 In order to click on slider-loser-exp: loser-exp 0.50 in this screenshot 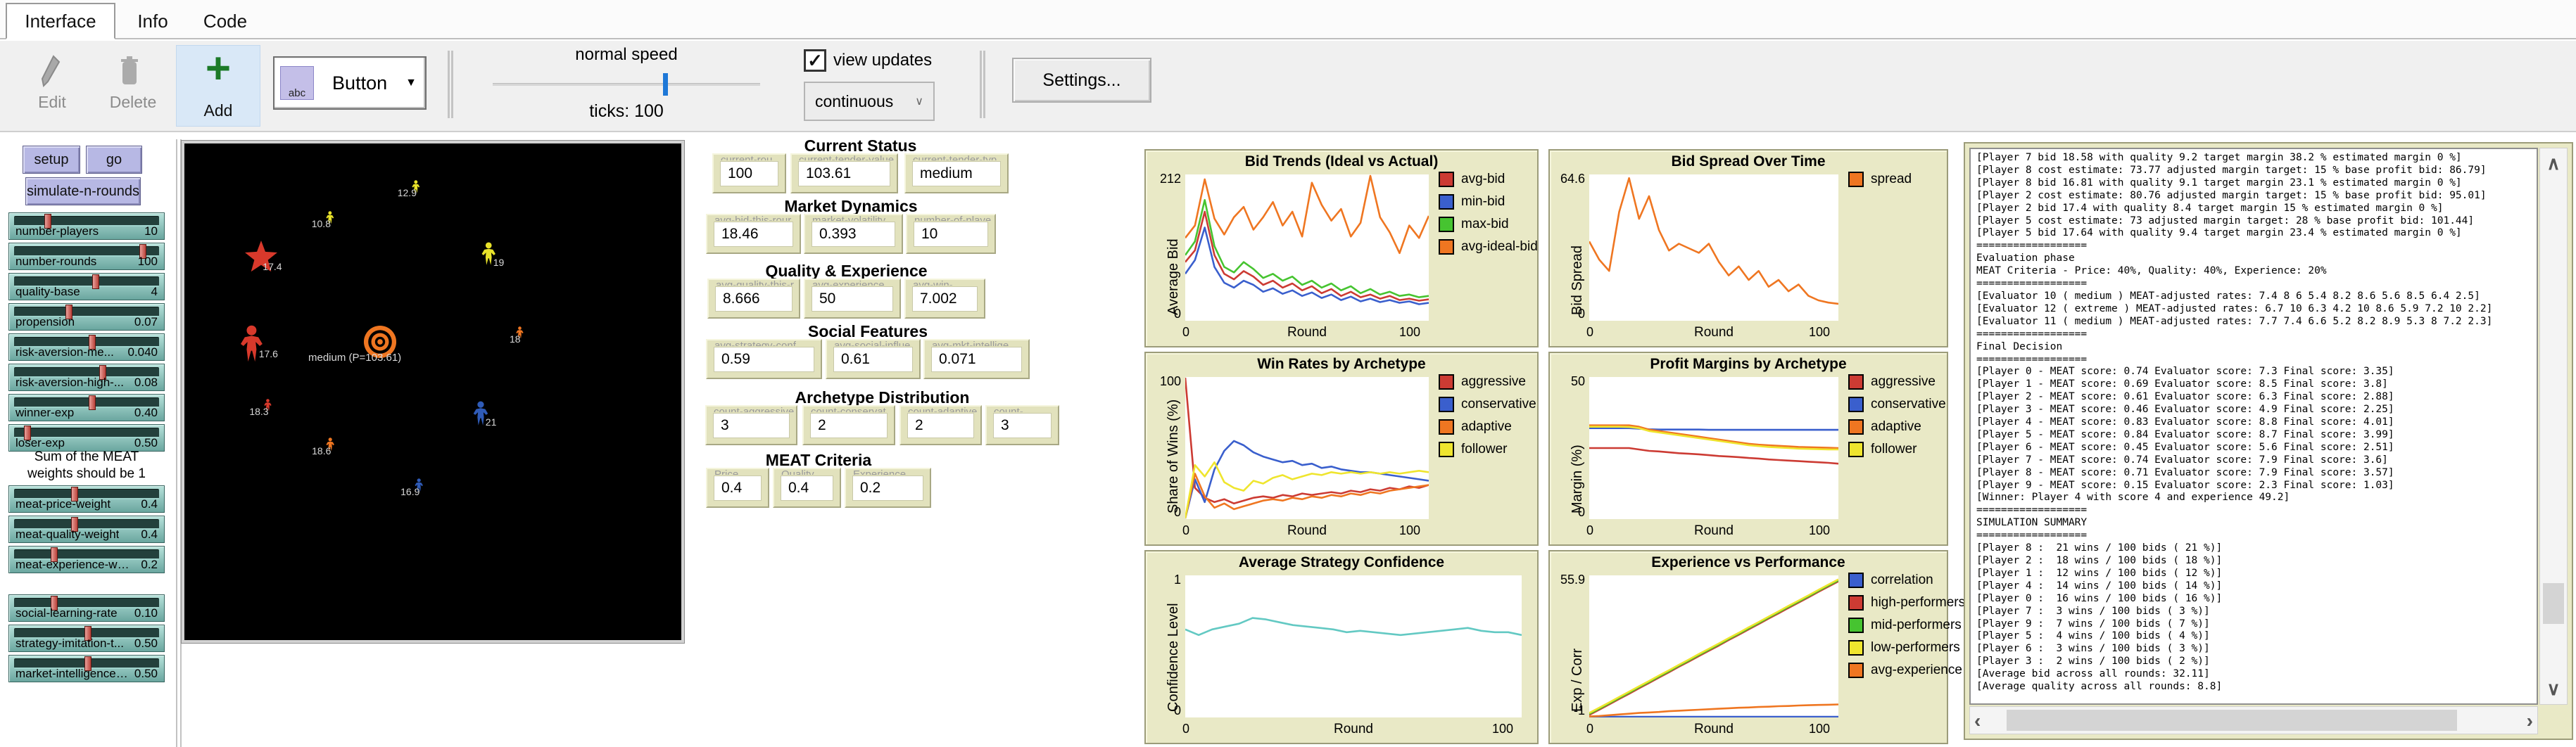, I will do `click(86, 438)`.